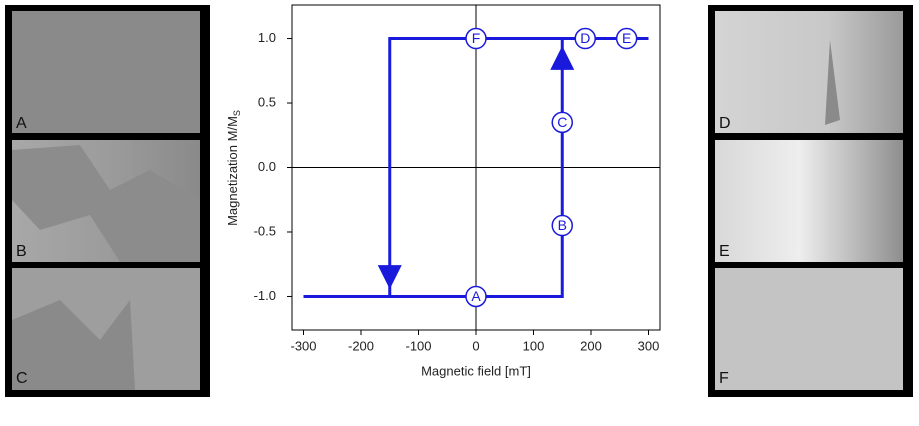  I want to click on x-tick-label: -200, so click(361, 345).